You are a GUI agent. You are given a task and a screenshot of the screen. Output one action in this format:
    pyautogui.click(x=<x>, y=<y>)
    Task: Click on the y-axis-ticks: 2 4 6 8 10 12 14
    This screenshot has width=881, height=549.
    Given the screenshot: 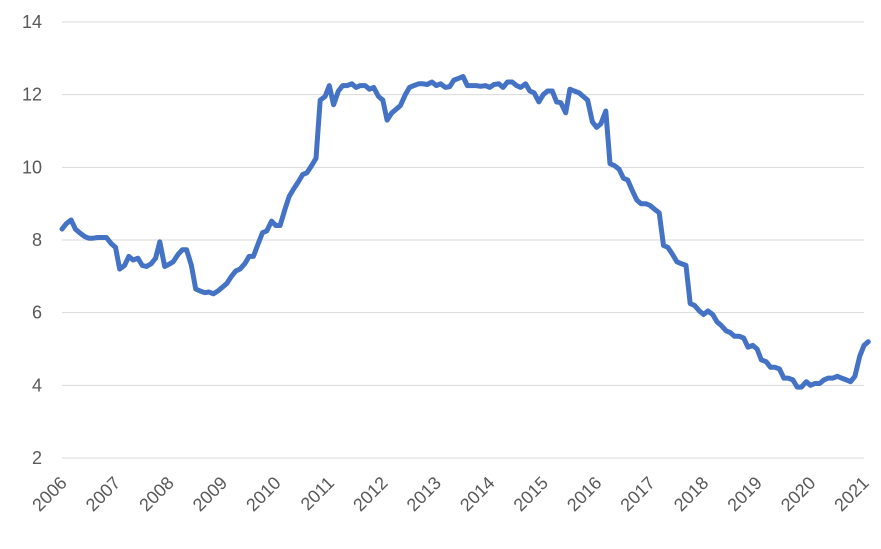 What is the action you would take?
    pyautogui.click(x=32, y=240)
    